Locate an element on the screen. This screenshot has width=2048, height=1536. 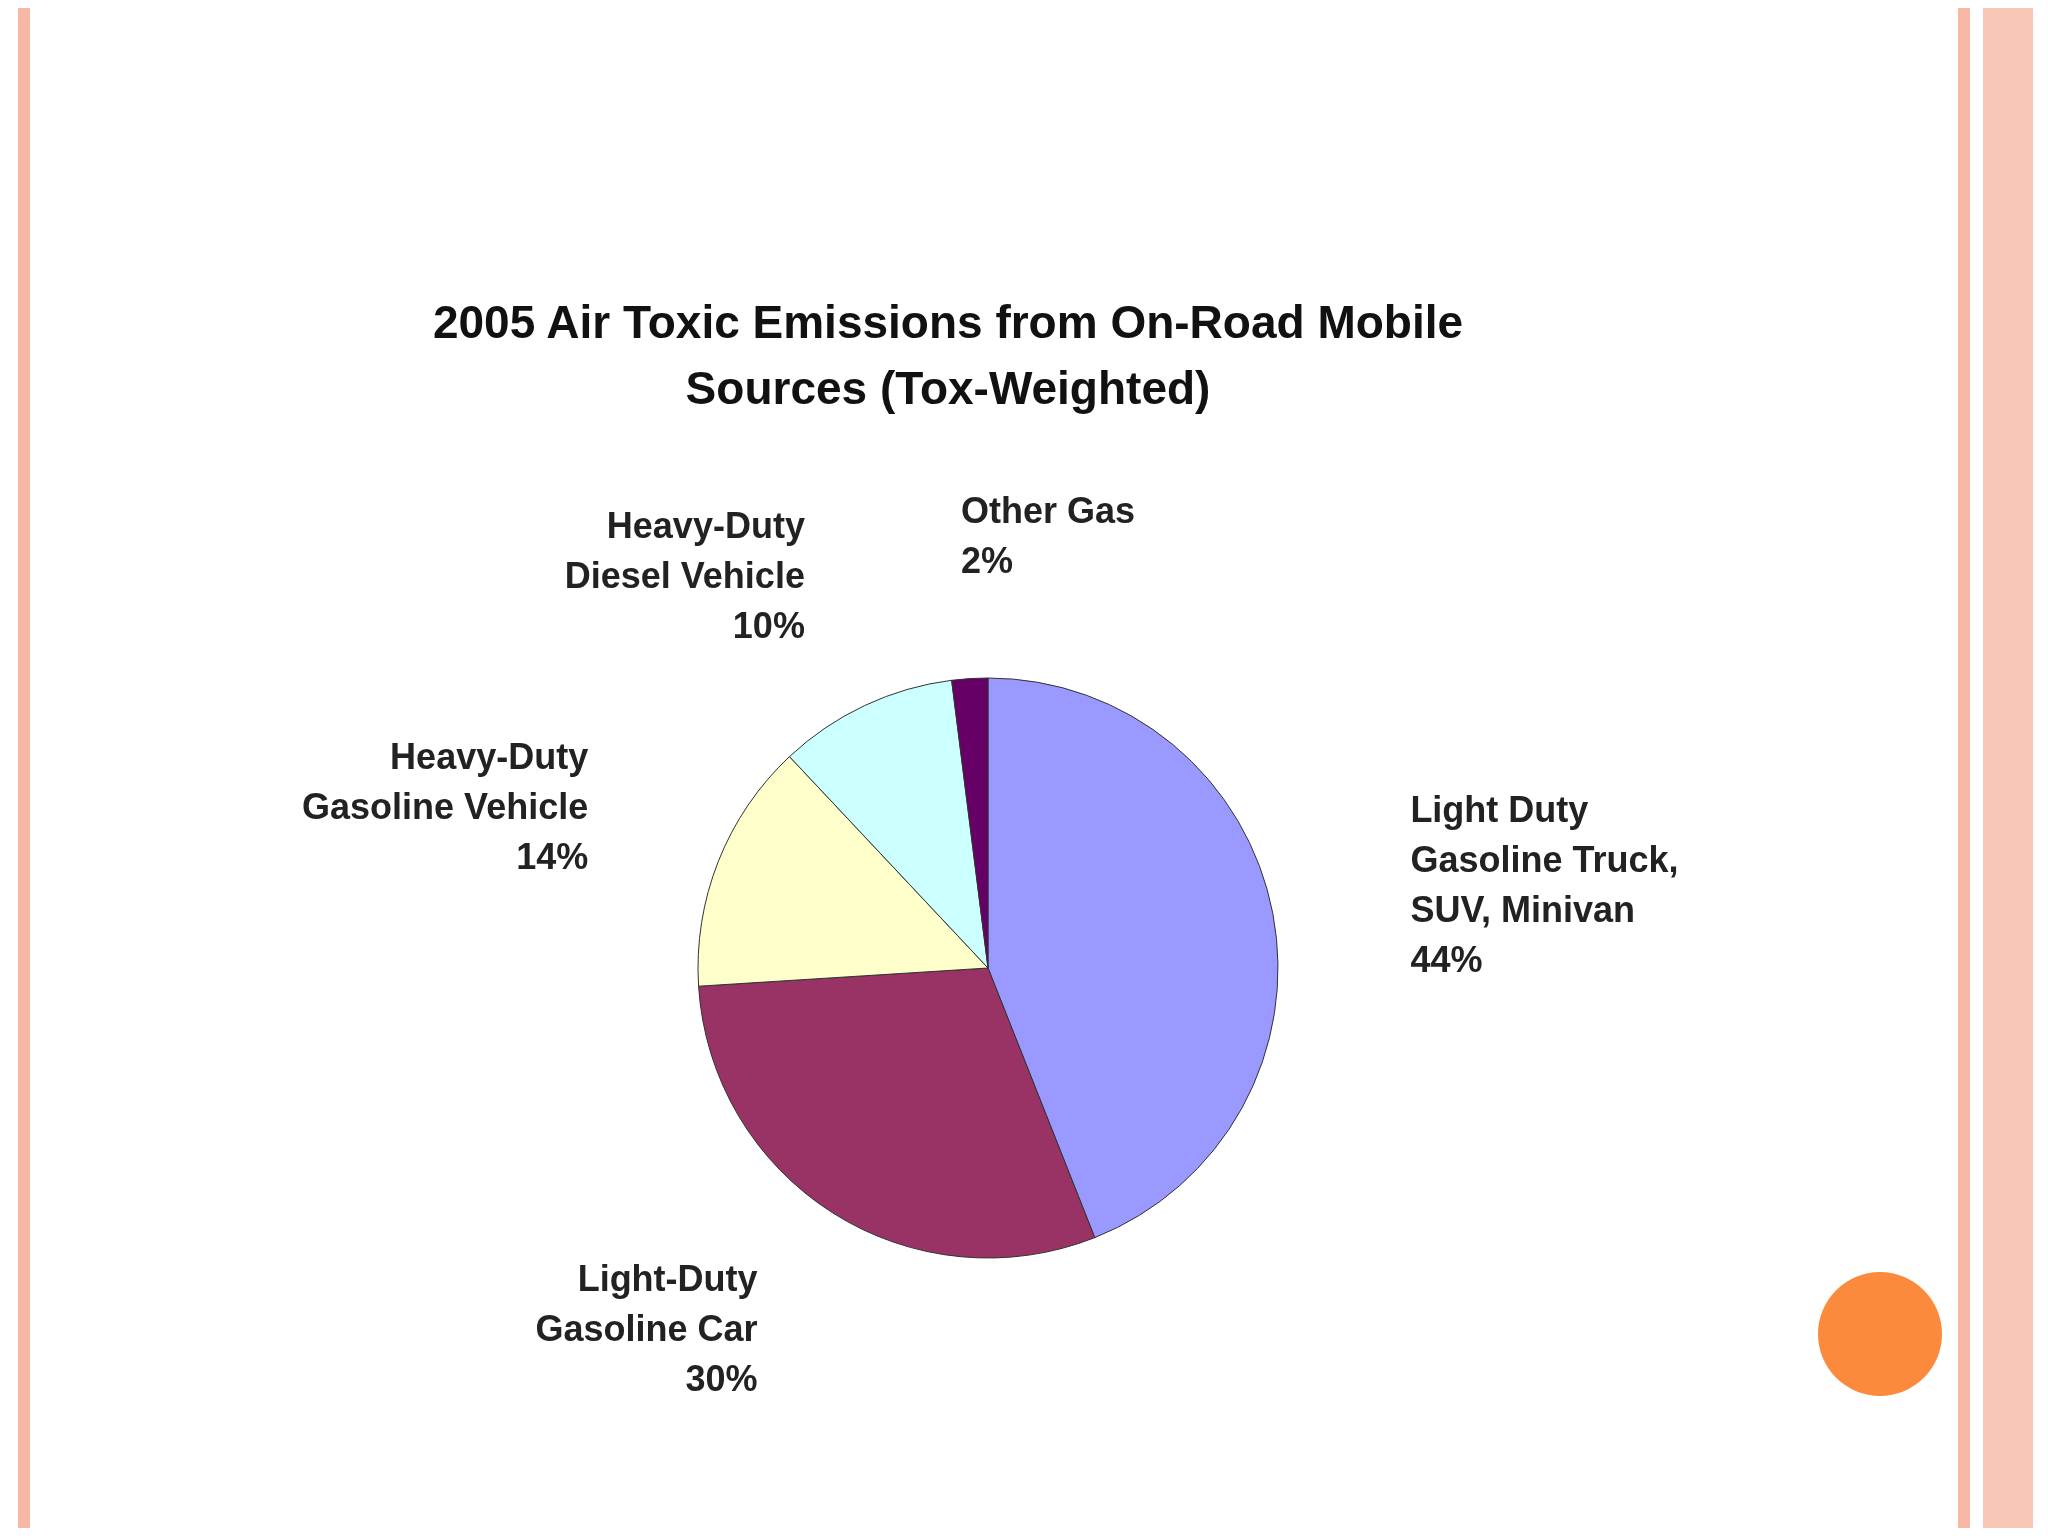
chart-title: 2005 Air Toxic Emissions from On-Road Mobile Sources (Tox-Weighted) is located at coordinates (948, 355).